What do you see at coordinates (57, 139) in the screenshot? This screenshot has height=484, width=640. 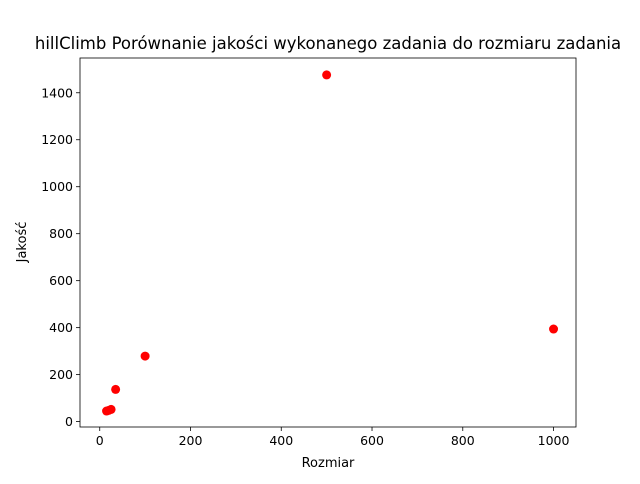 I see `y-tick-label: 1200` at bounding box center [57, 139].